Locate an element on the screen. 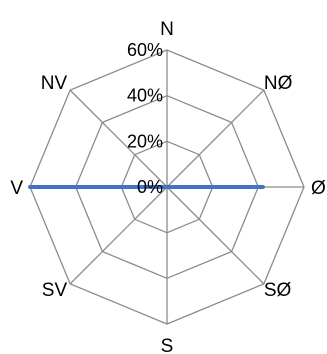 The image size is (327, 354). grid-ring is located at coordinates (167, 187).